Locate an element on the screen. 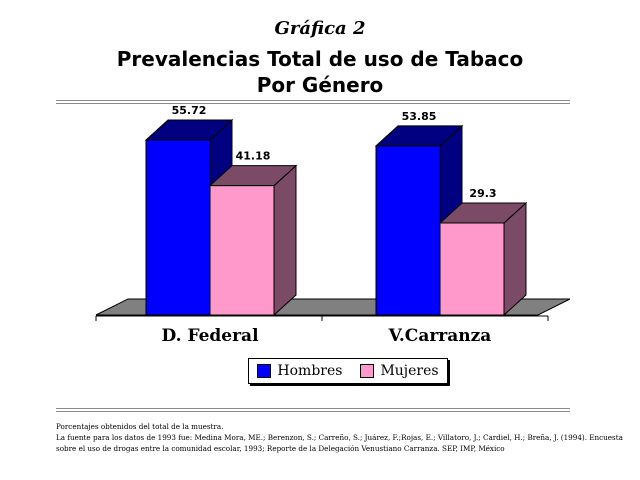 The width and height of the screenshot is (640, 480). data-label: 41.18 is located at coordinates (253, 156).